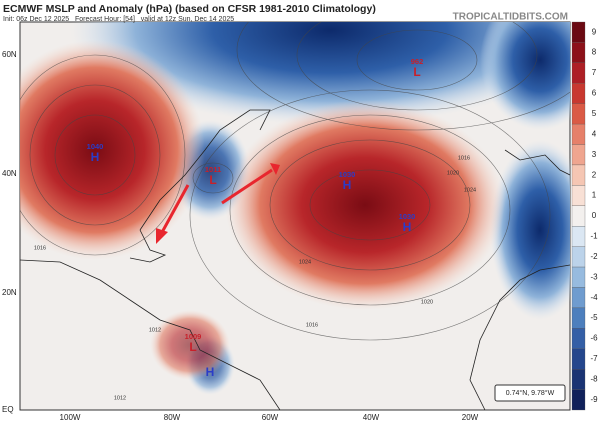 This screenshot has width=600, height=423. Describe the element at coordinates (594, 378) in the screenshot. I see `colorbar-label: -8` at that location.